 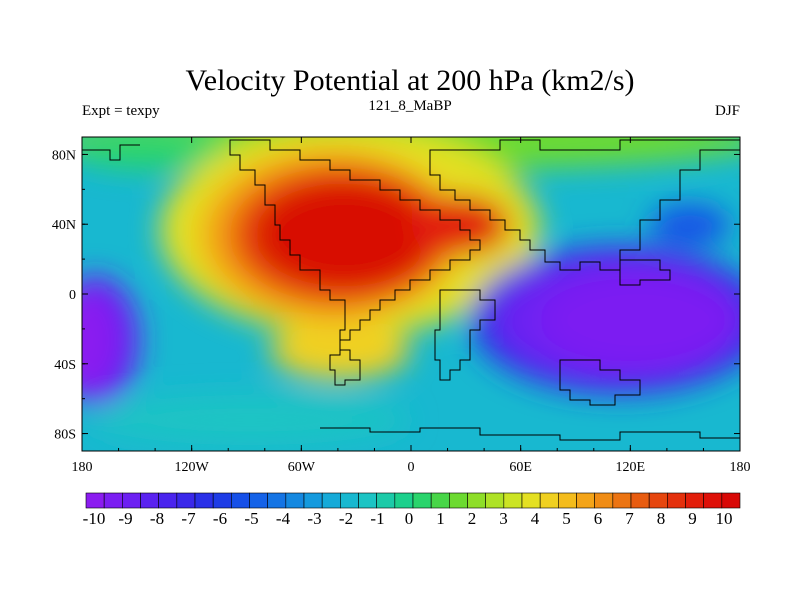 I want to click on colorbar-label: 2, so click(x=472, y=518).